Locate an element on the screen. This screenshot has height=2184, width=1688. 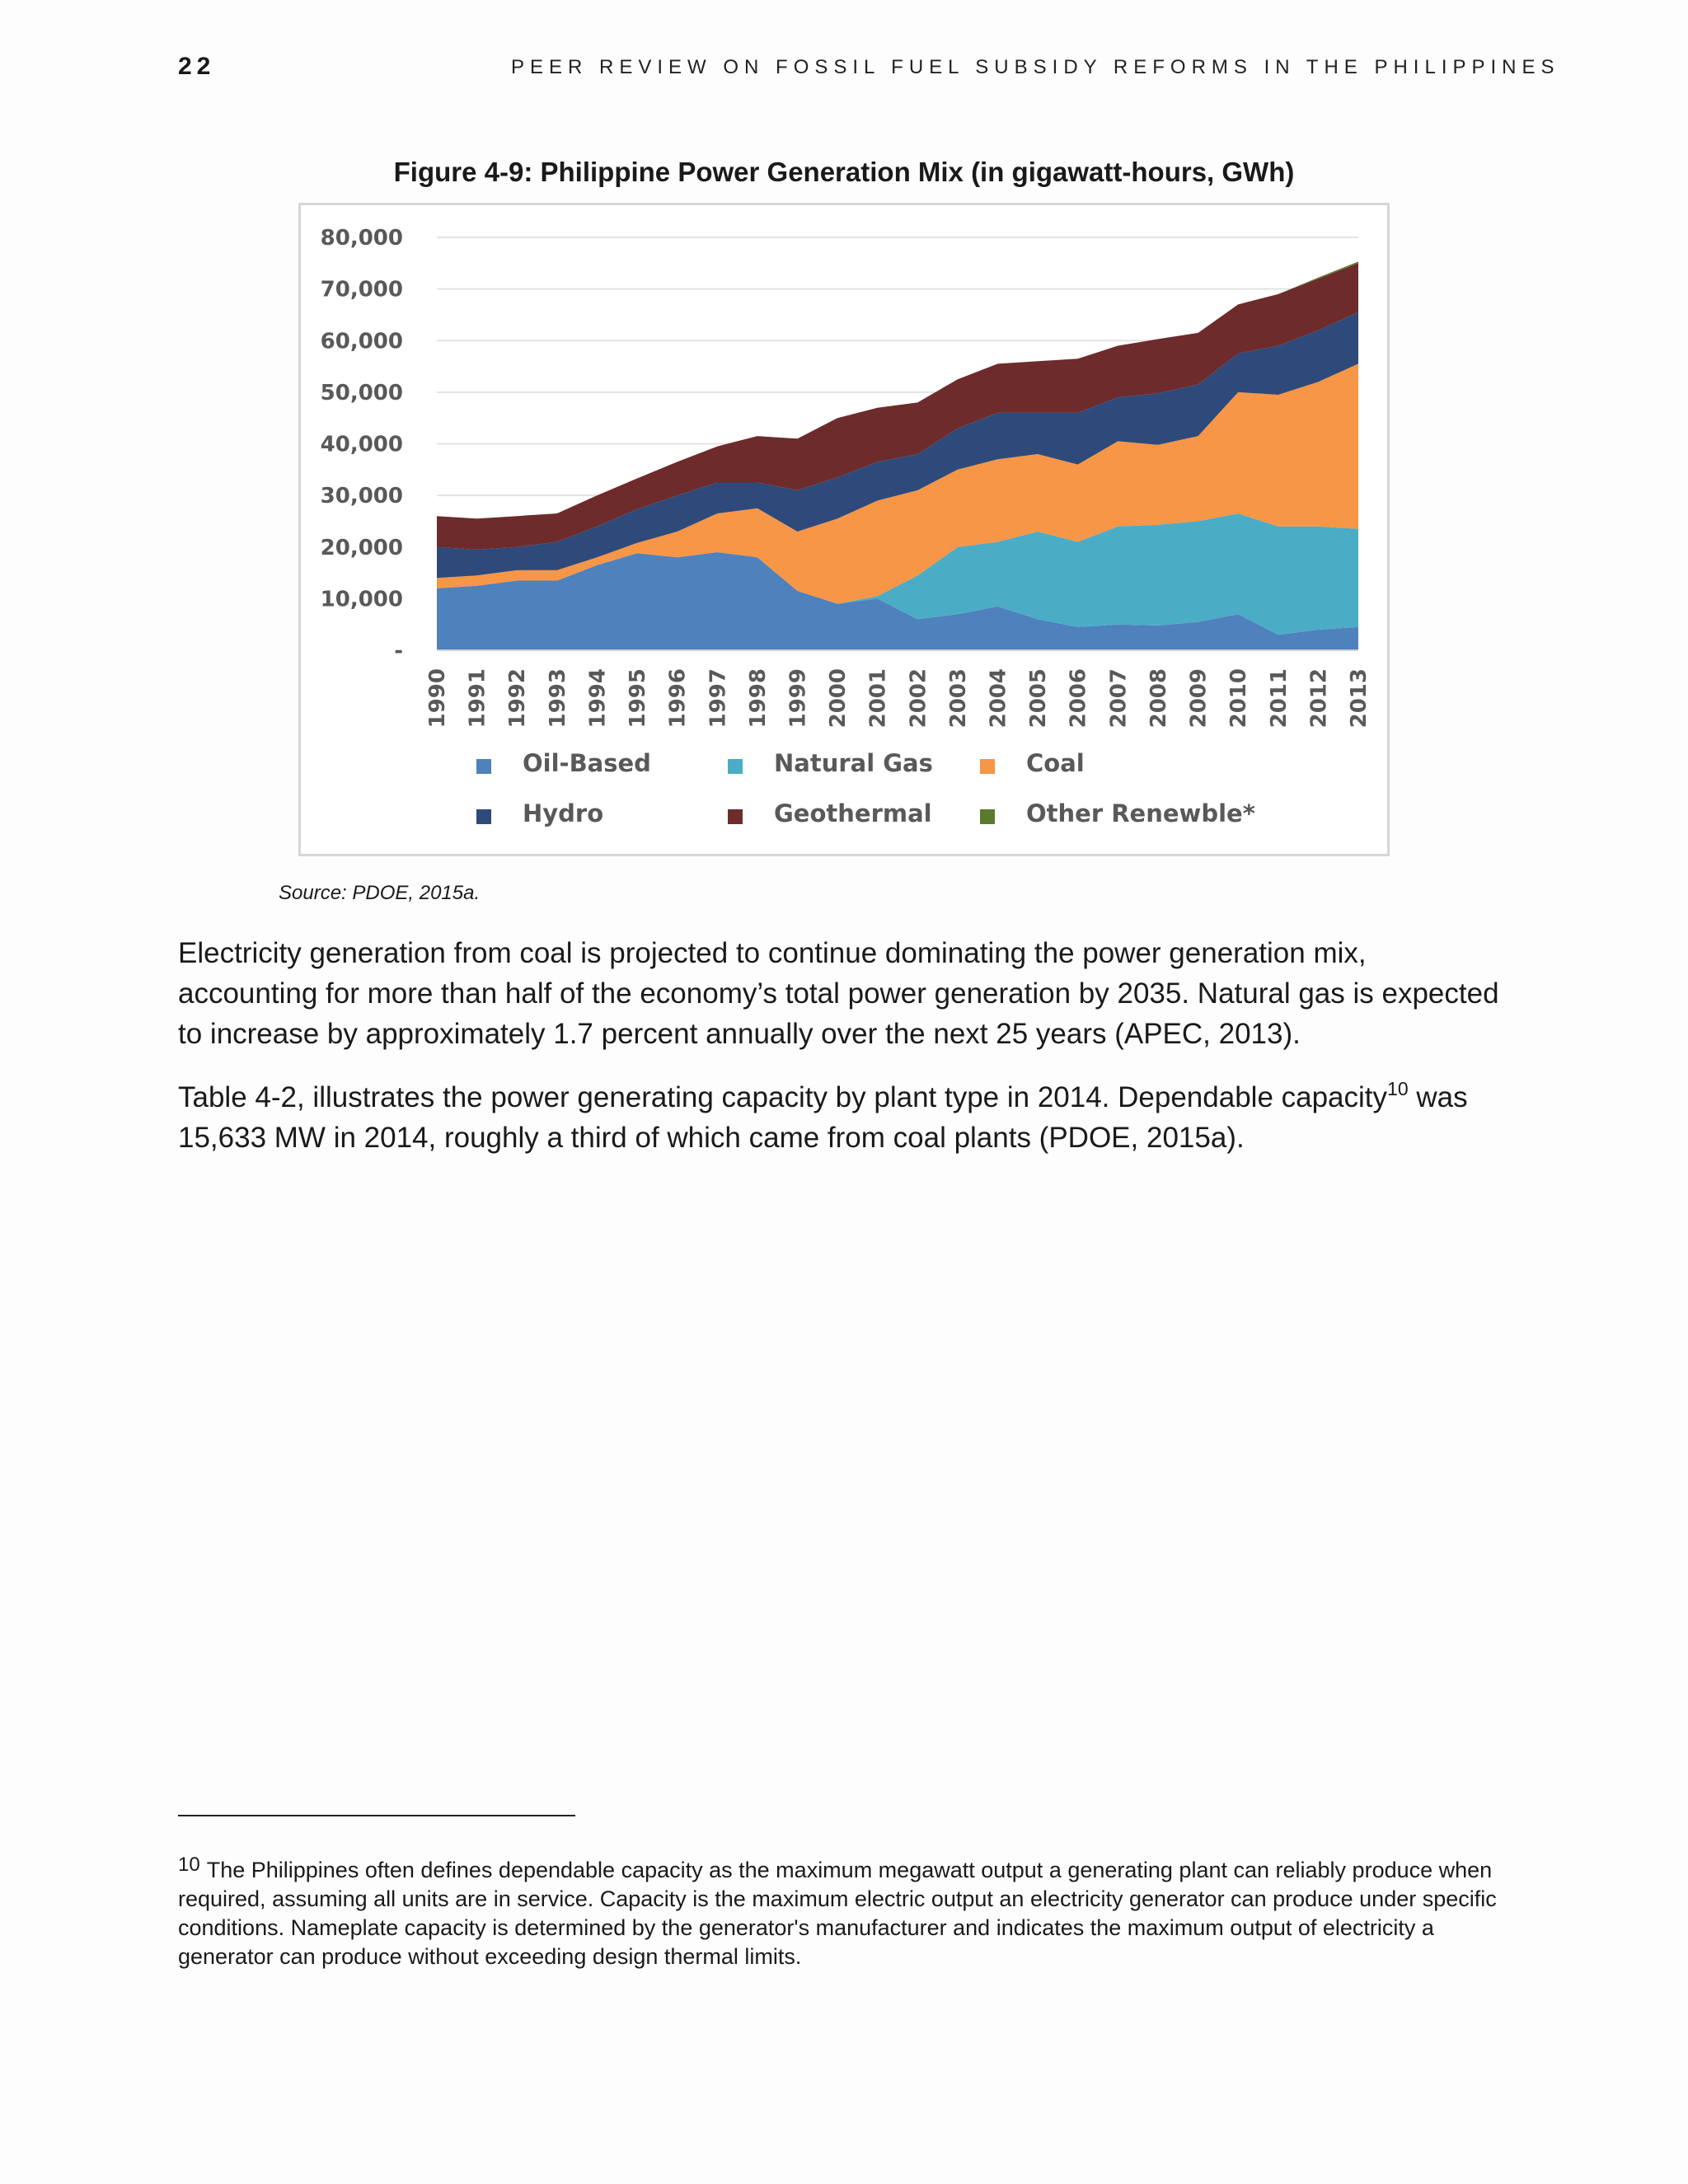
x-tick-label: 1995 is located at coordinates (638, 698).